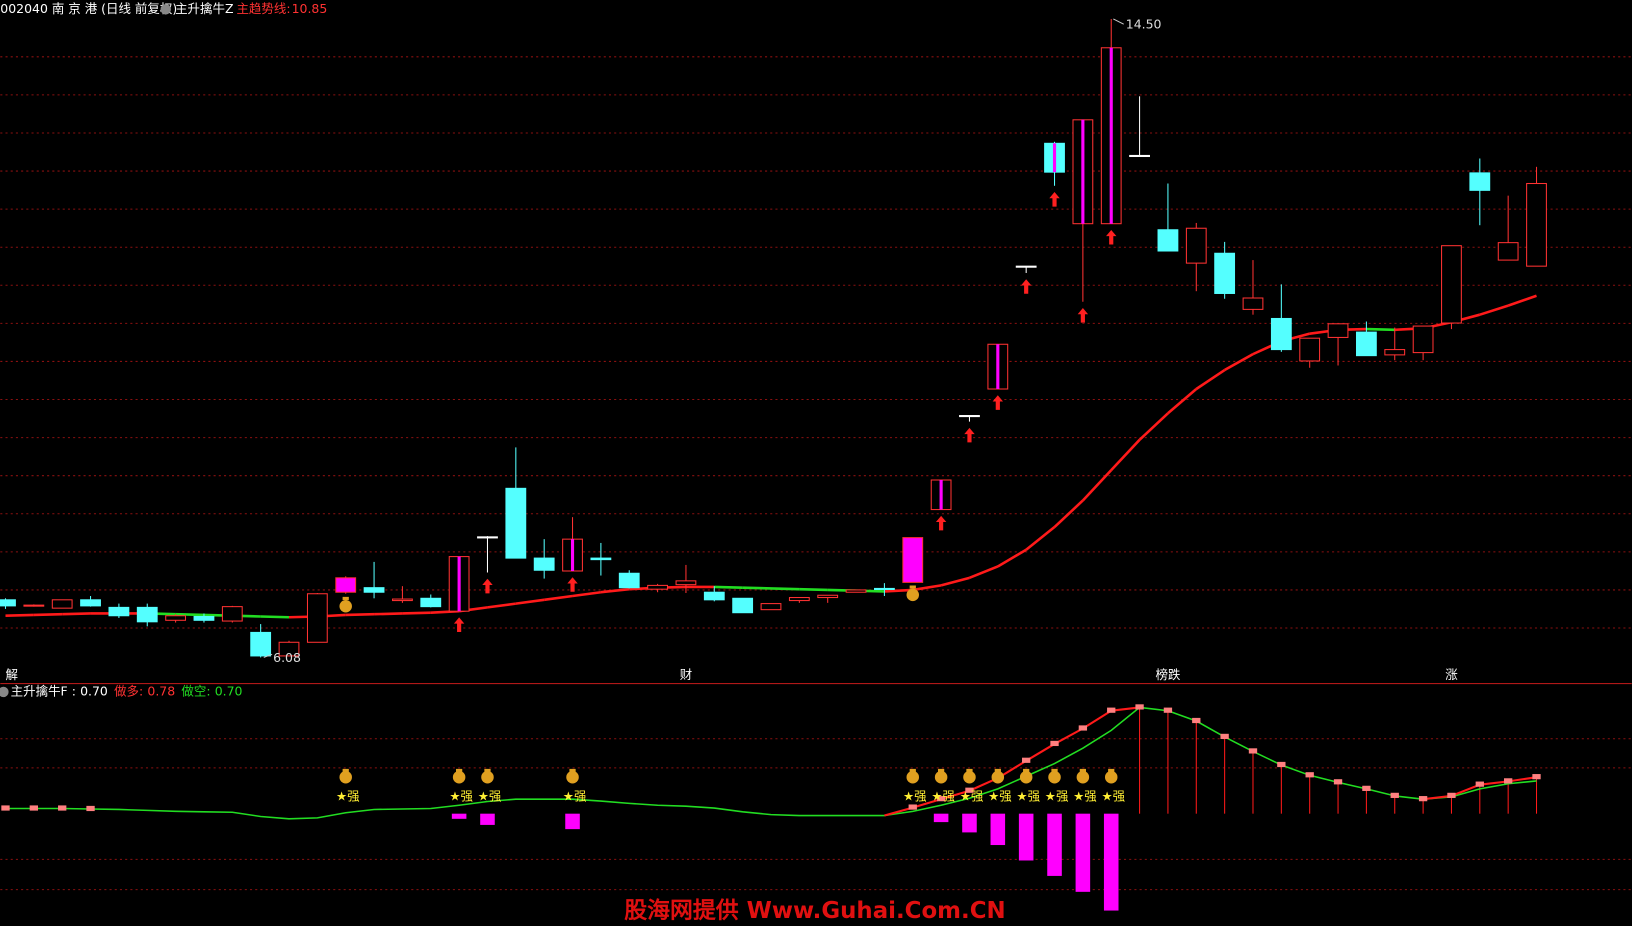 This screenshot has width=1632, height=926. What do you see at coordinates (287, 657) in the screenshot?
I see `low-label: 6.08` at bounding box center [287, 657].